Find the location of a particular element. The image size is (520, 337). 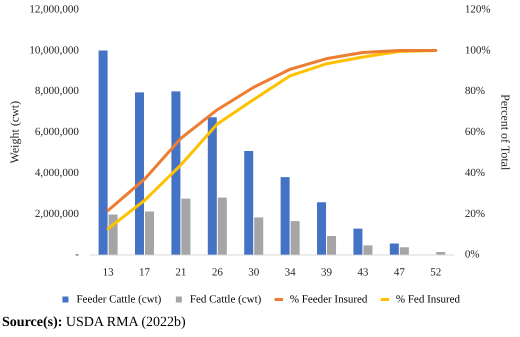

x-tick-label: 13 is located at coordinates (108, 272).